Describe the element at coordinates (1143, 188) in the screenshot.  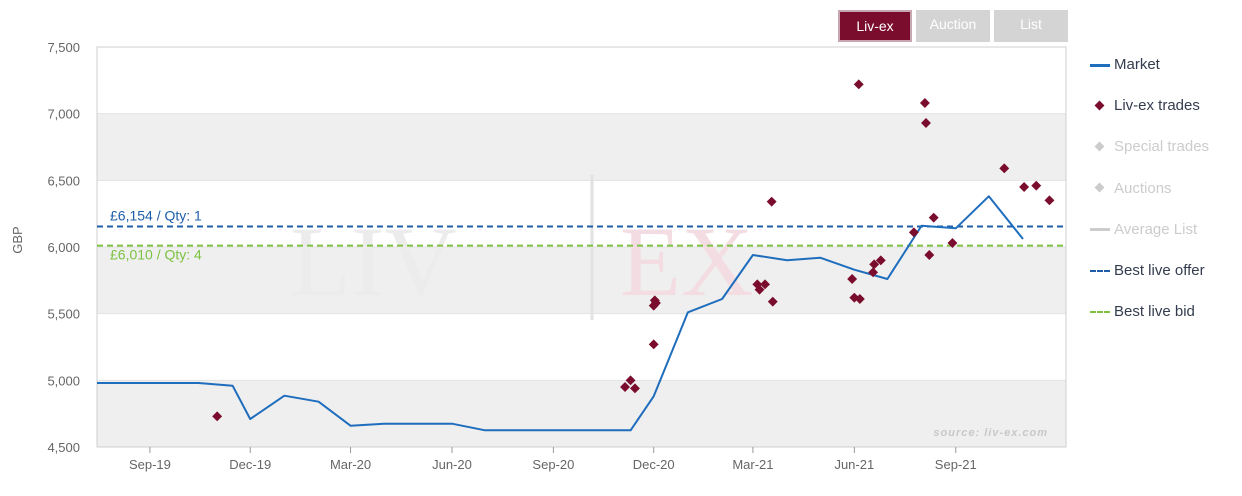
I see `legend-label: Auctions` at that location.